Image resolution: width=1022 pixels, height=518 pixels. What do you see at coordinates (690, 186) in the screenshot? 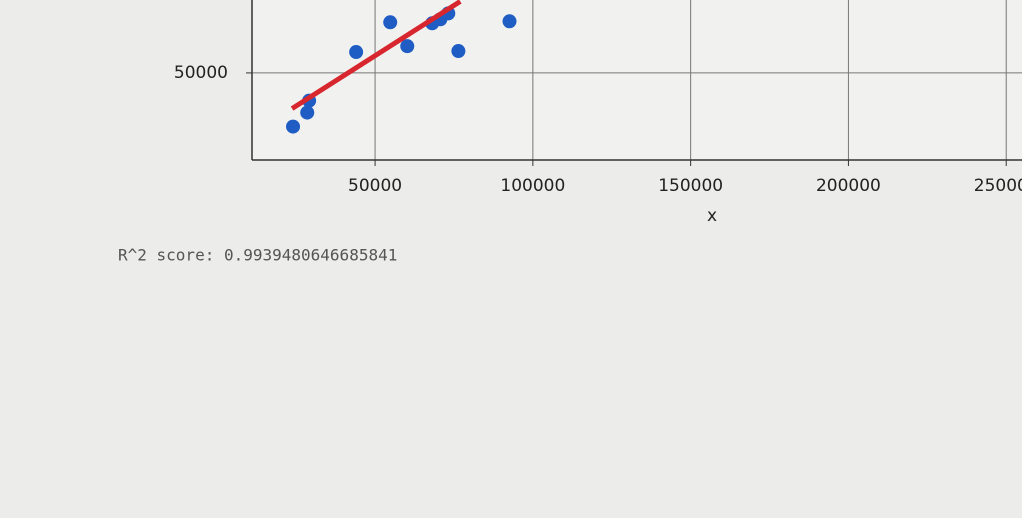
I see `x-tick-label: 150000` at bounding box center [690, 186].